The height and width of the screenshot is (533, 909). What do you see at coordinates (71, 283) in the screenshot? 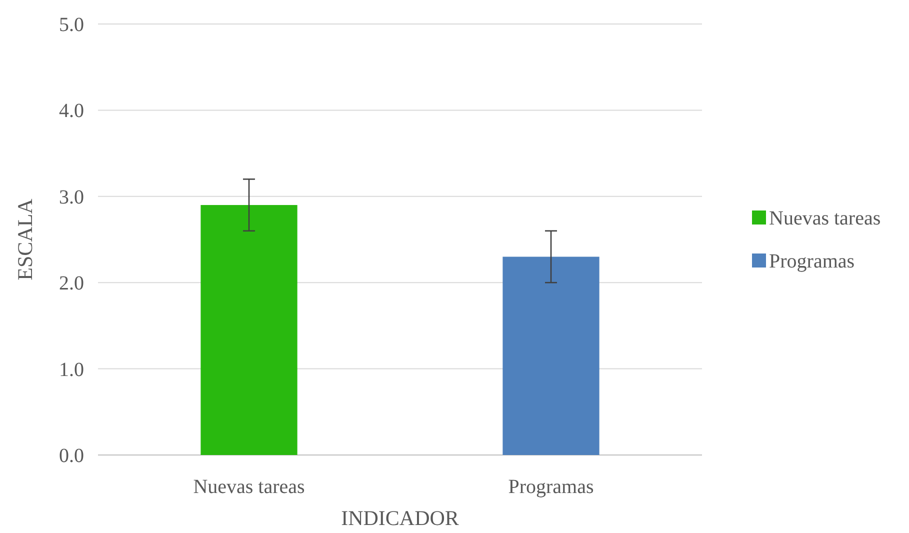
I see `y-tick-label: 2.0` at bounding box center [71, 283].